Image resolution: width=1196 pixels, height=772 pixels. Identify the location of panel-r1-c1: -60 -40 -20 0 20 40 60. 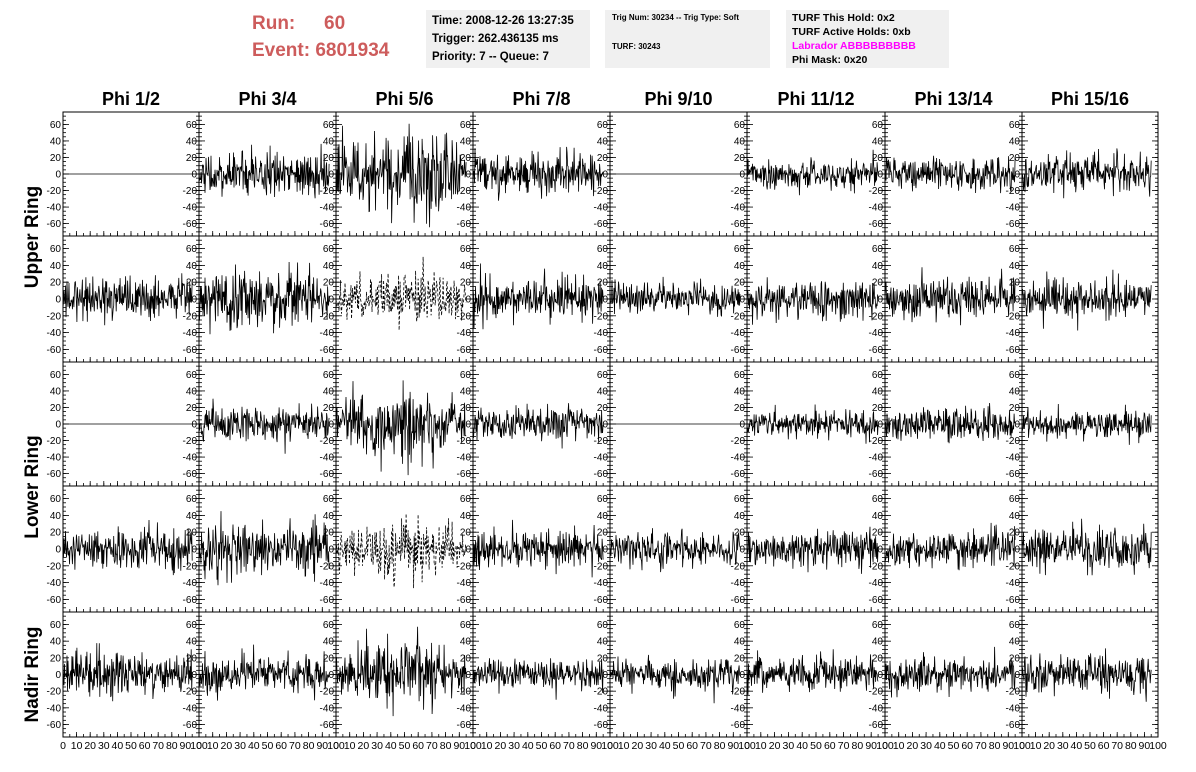
(123, 174).